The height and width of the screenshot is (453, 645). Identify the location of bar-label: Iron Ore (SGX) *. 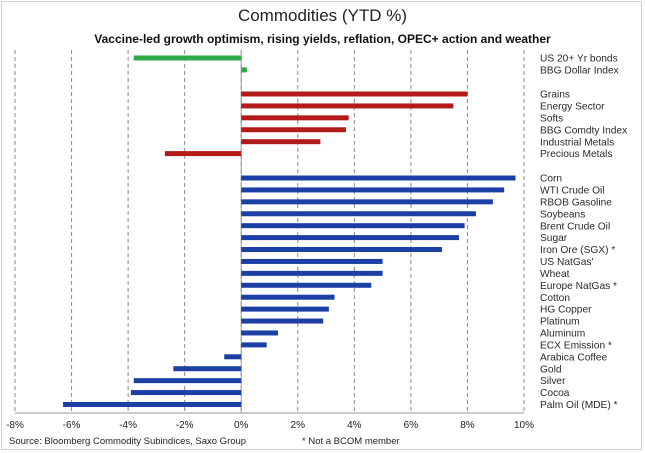
(577, 250).